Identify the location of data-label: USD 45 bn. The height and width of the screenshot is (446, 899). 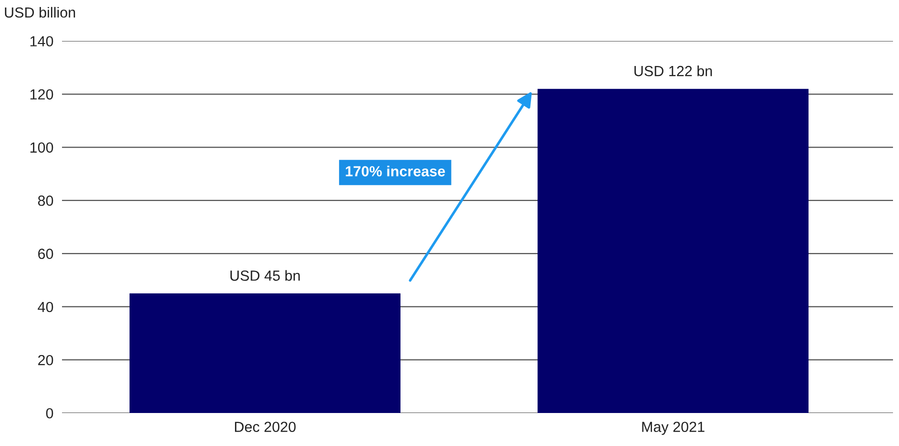
(265, 275).